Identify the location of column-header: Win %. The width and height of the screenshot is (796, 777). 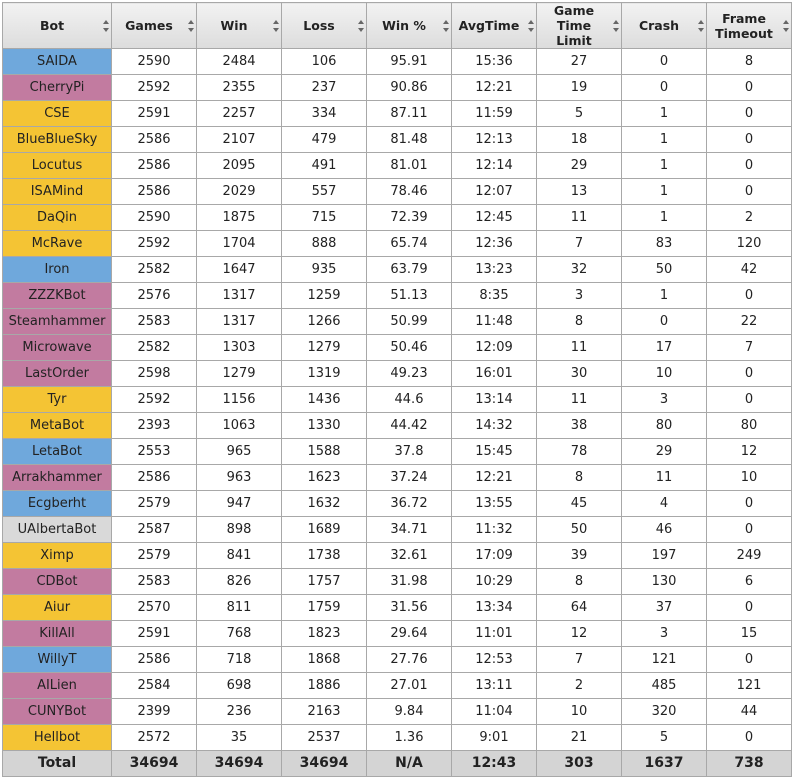
(409, 25).